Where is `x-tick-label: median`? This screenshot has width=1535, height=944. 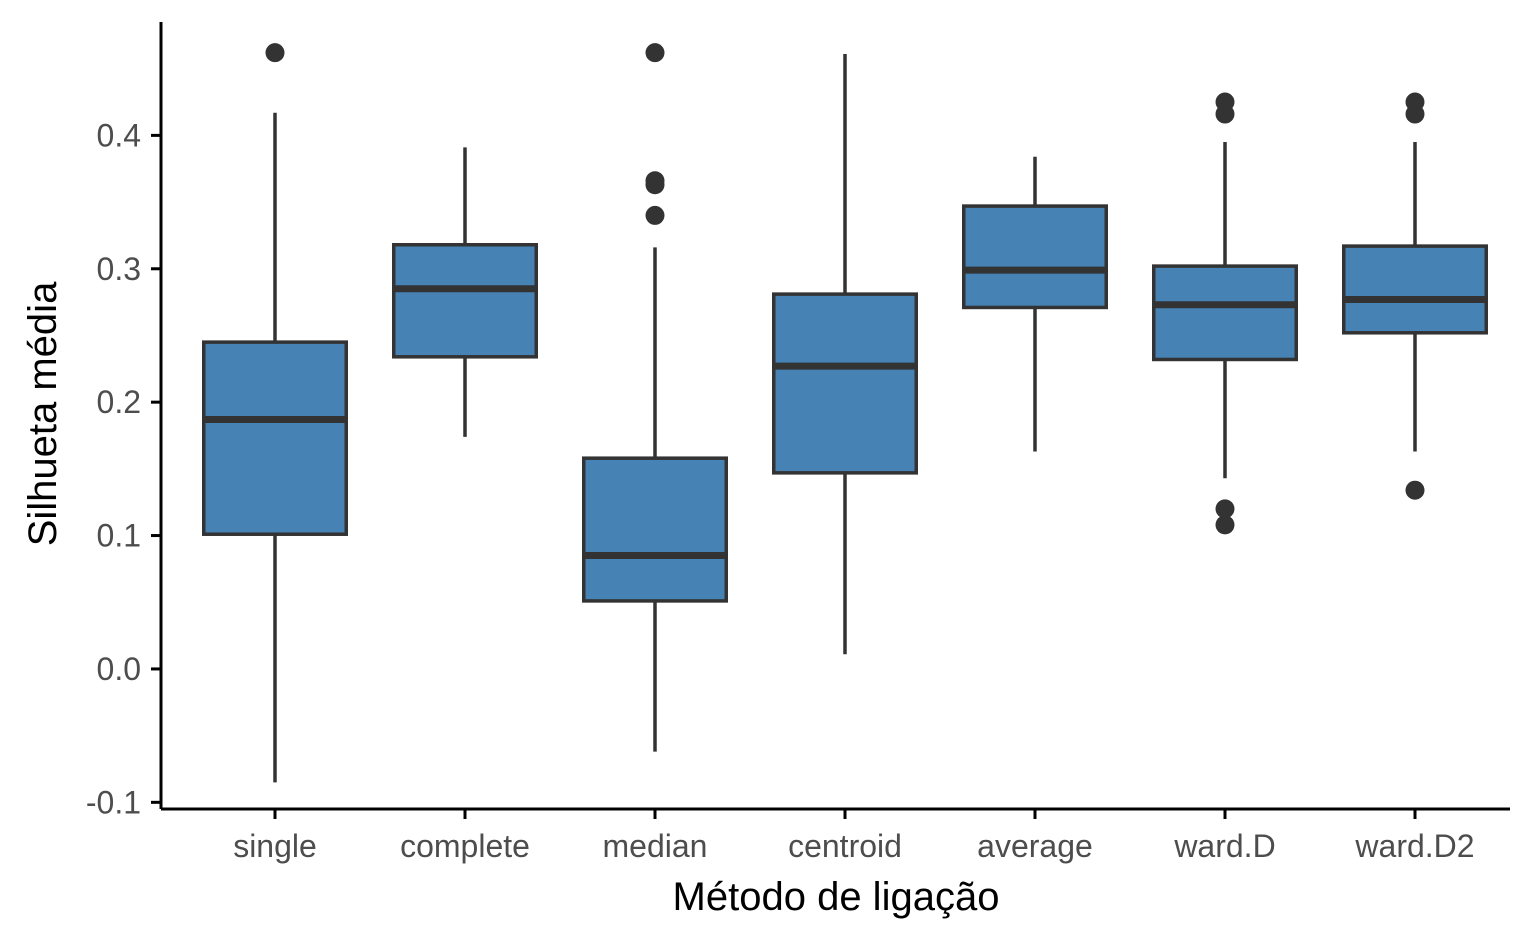
x-tick-label: median is located at coordinates (655, 846).